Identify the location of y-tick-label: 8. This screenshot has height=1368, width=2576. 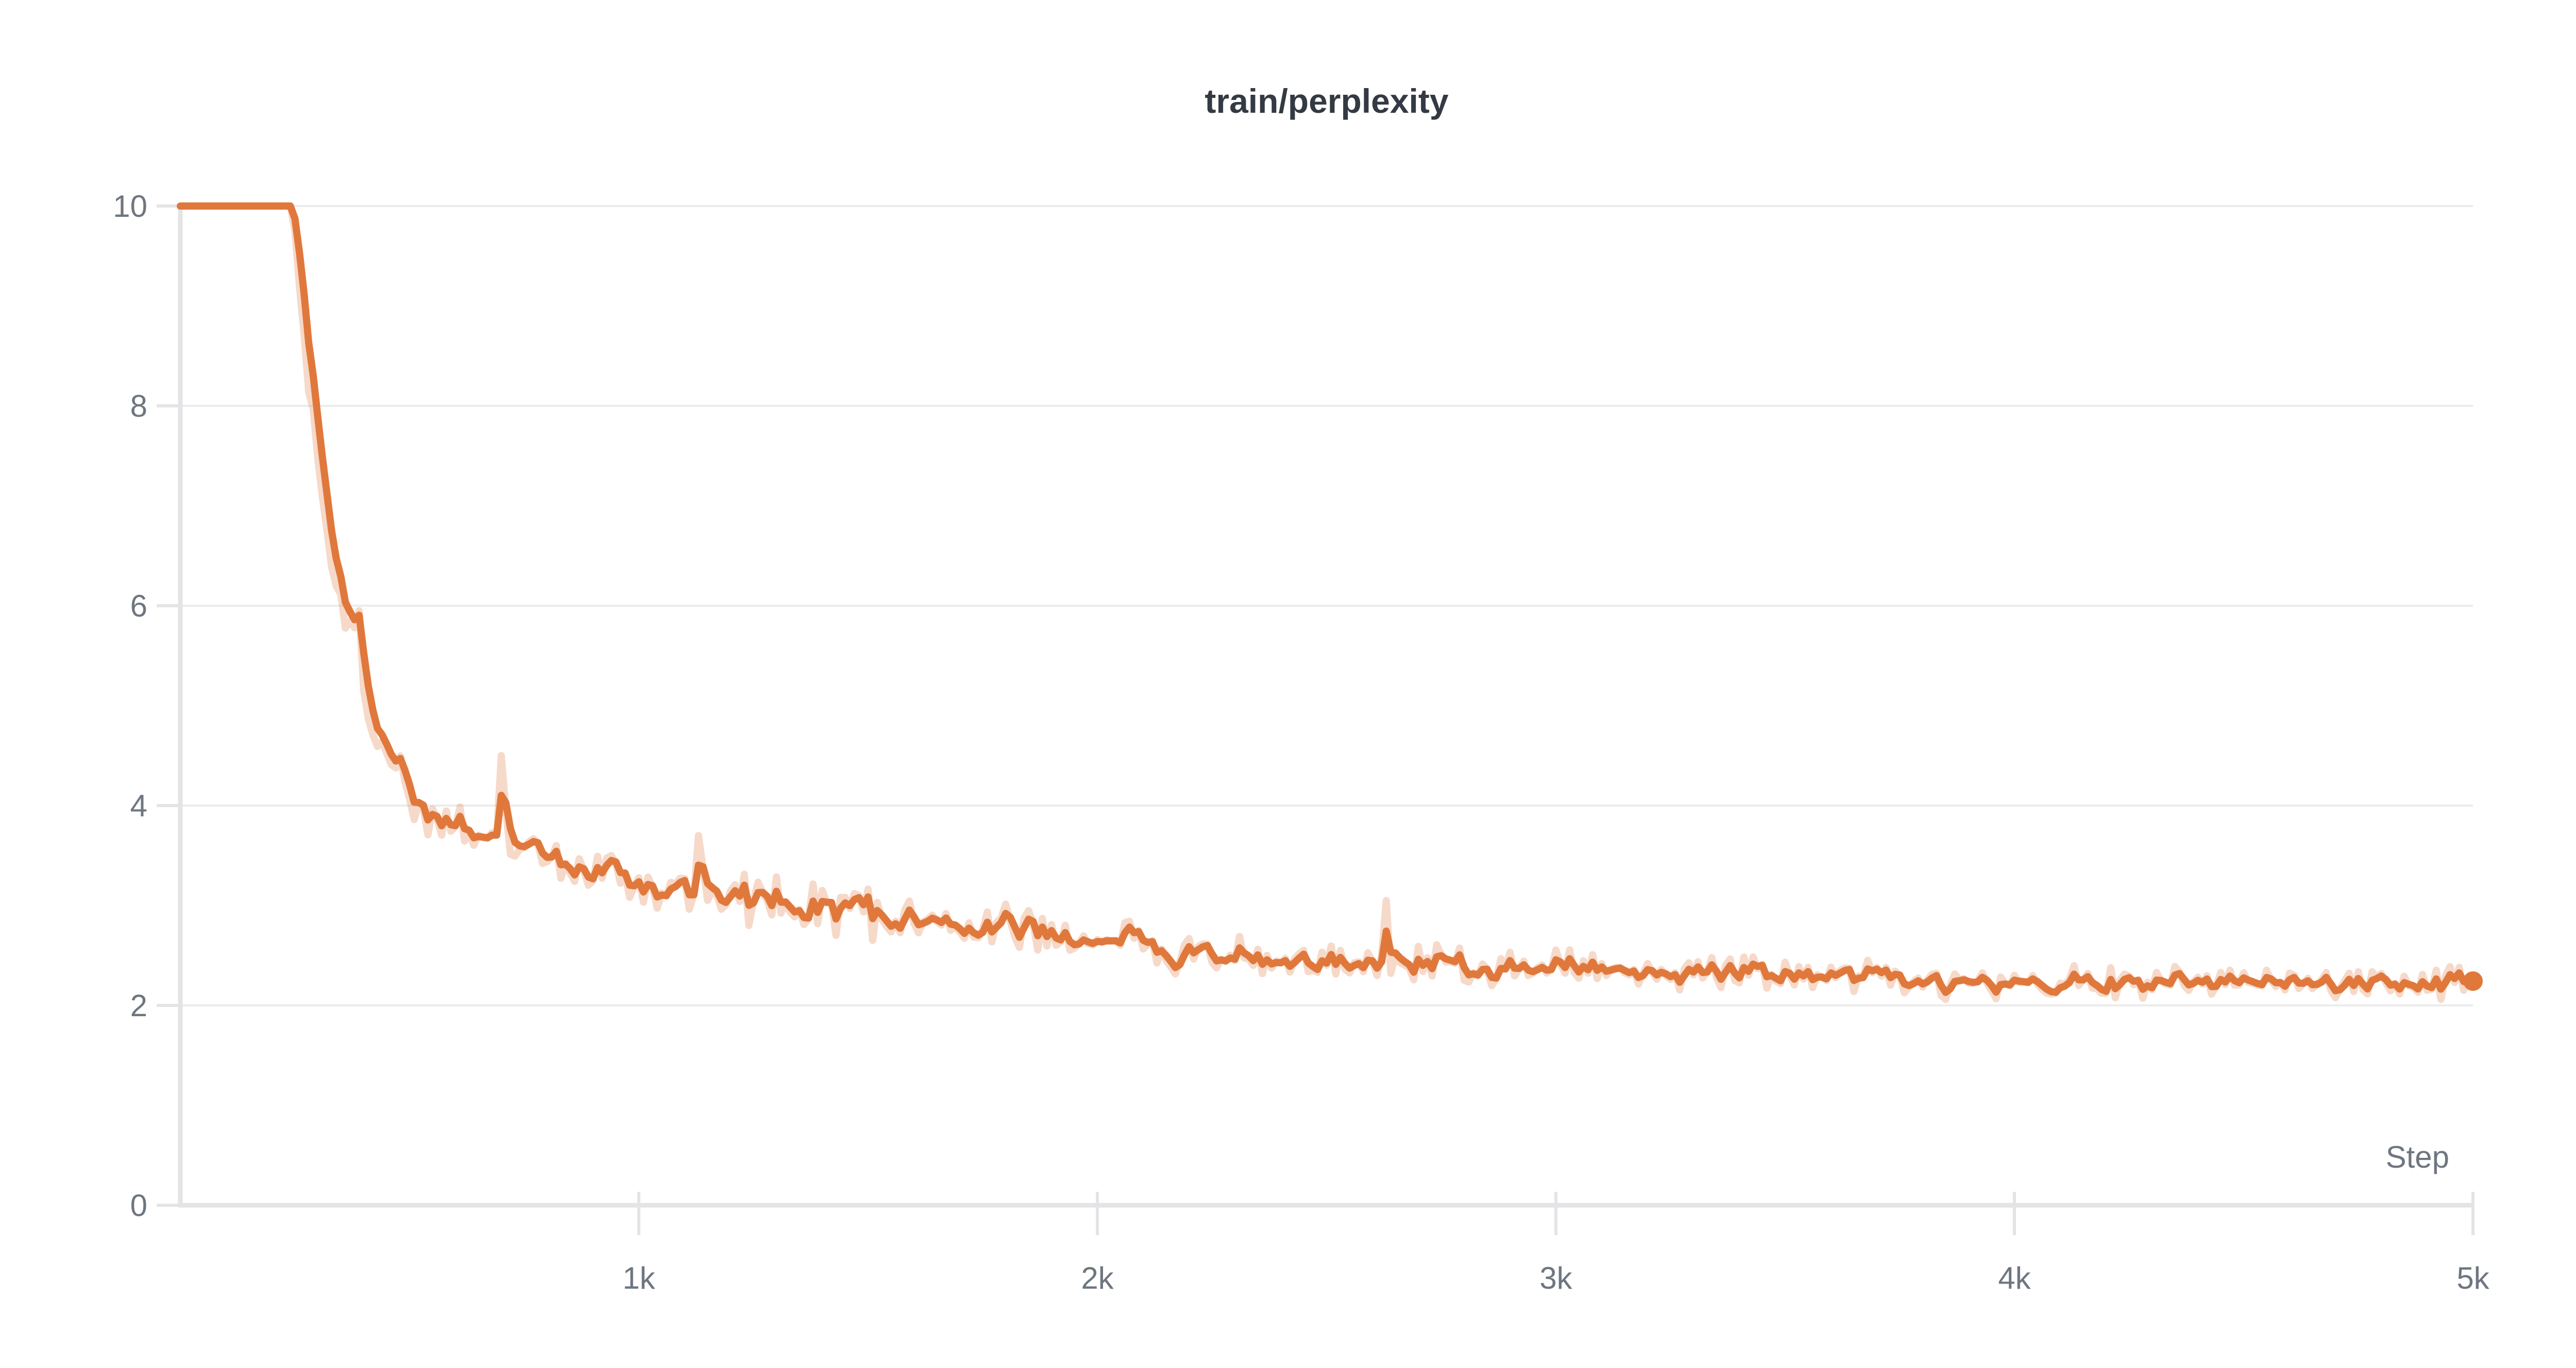
(138, 406).